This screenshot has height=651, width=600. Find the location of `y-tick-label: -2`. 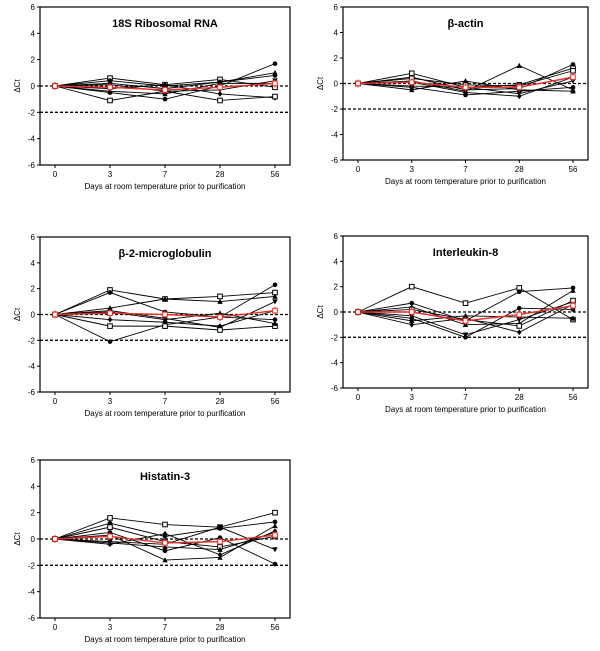

y-tick-label: -2 is located at coordinates (32, 565).